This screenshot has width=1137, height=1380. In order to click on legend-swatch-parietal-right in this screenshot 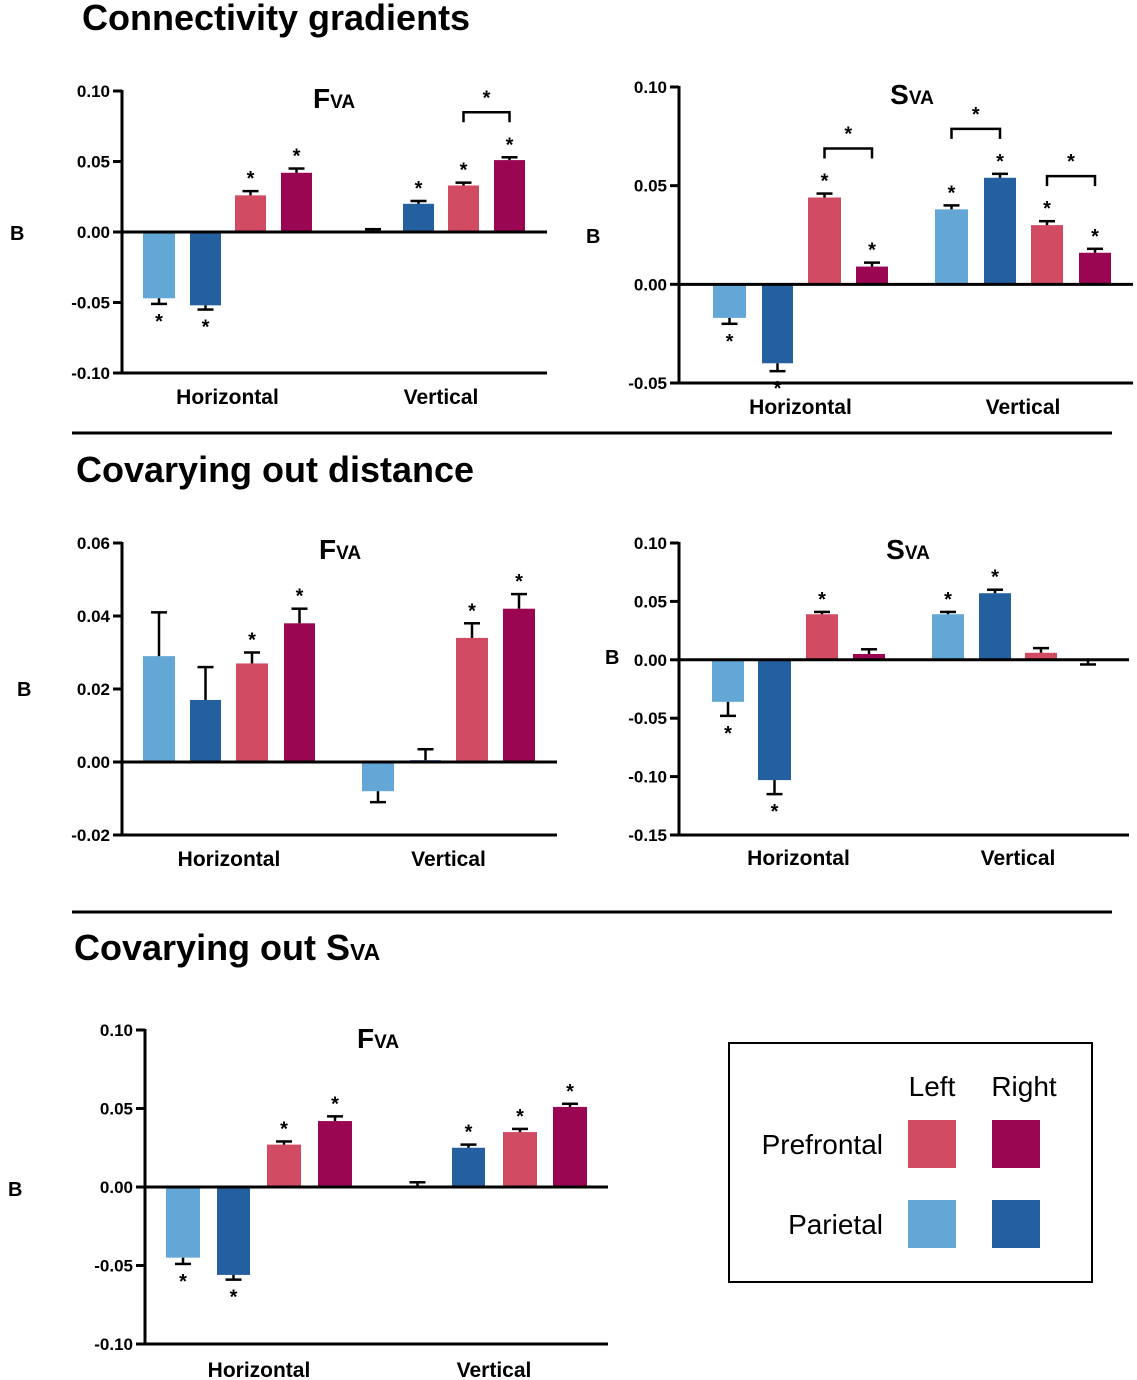, I will do `click(1016, 1224)`.